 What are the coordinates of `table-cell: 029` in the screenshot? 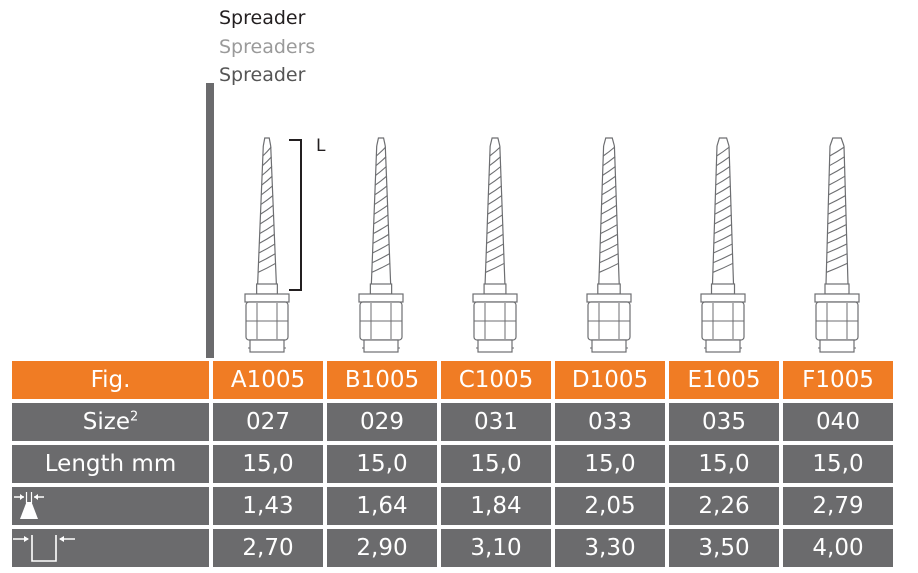 It's located at (382, 422).